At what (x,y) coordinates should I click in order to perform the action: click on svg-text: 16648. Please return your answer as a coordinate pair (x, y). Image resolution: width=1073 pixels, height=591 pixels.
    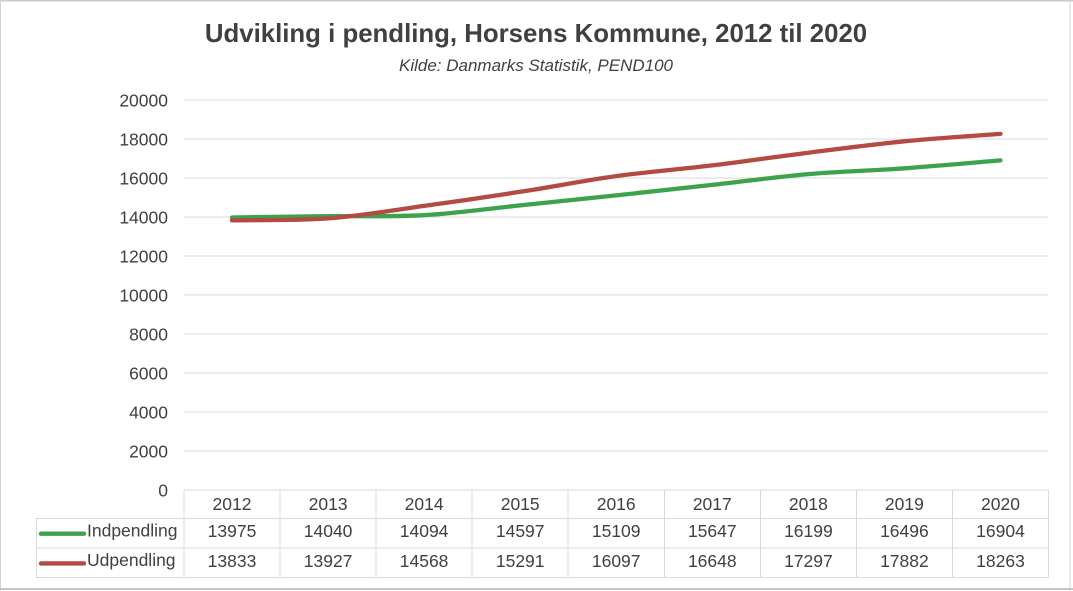
    Looking at the image, I should click on (712, 561).